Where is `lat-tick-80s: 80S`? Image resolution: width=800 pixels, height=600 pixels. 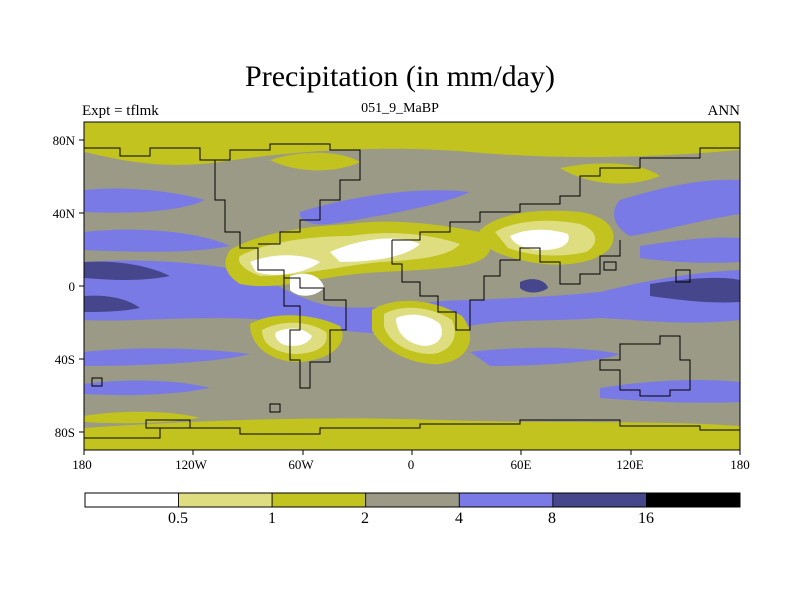
lat-tick-80s: 80S is located at coordinates (64, 432).